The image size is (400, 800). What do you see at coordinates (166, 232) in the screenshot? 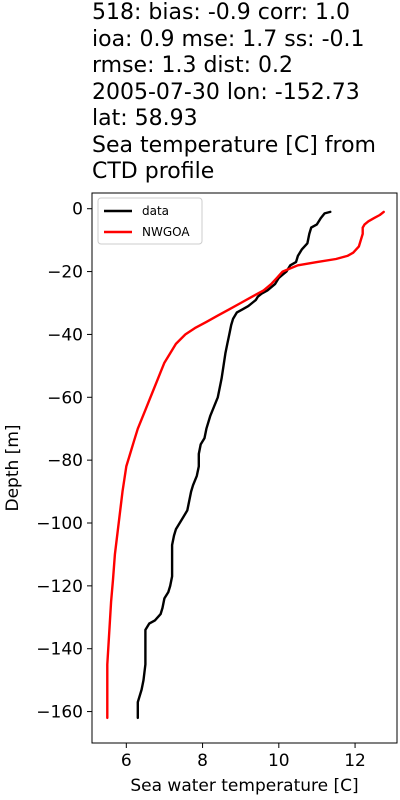
I see `legend-label-nwgoa: NWGOA` at bounding box center [166, 232].